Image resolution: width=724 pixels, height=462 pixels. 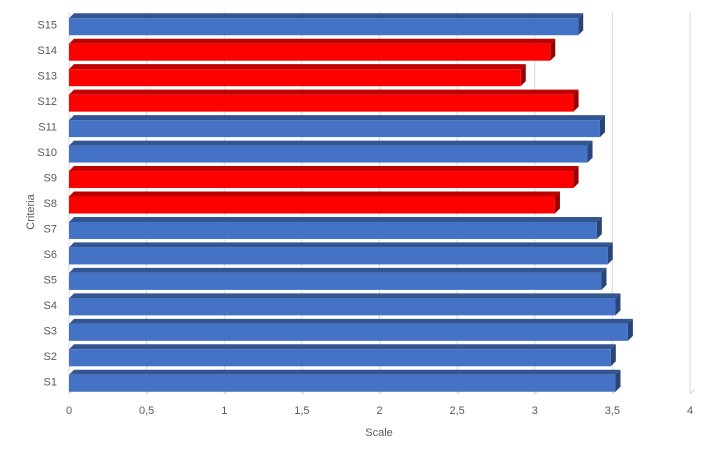 I want to click on bar-S10, so click(x=328, y=154).